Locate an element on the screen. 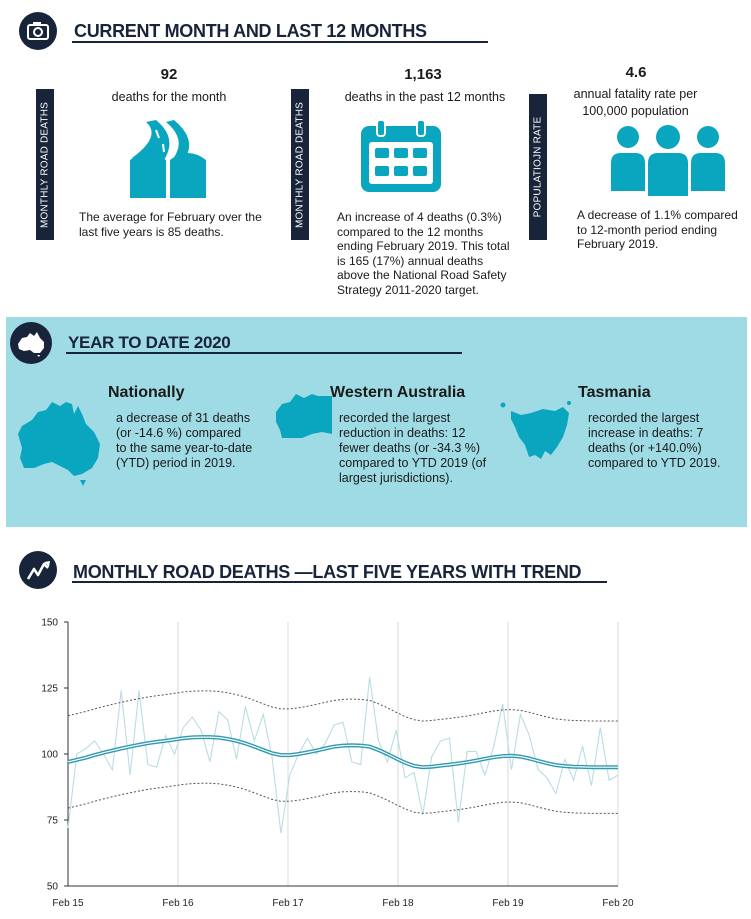  australia-map-icon is located at coordinates (60, 444).